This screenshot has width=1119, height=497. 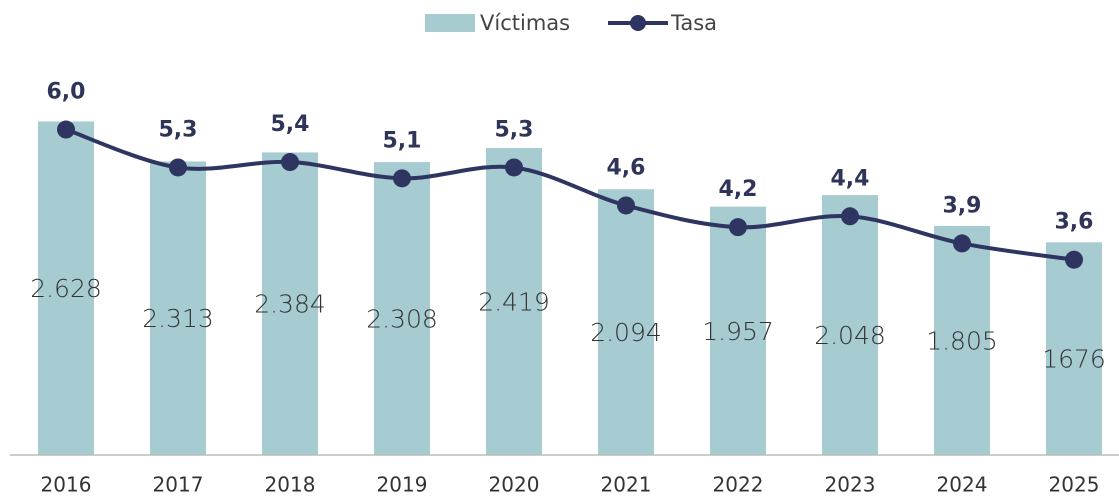 What do you see at coordinates (850, 485) in the screenshot?
I see `x-tick-label: 2023` at bounding box center [850, 485].